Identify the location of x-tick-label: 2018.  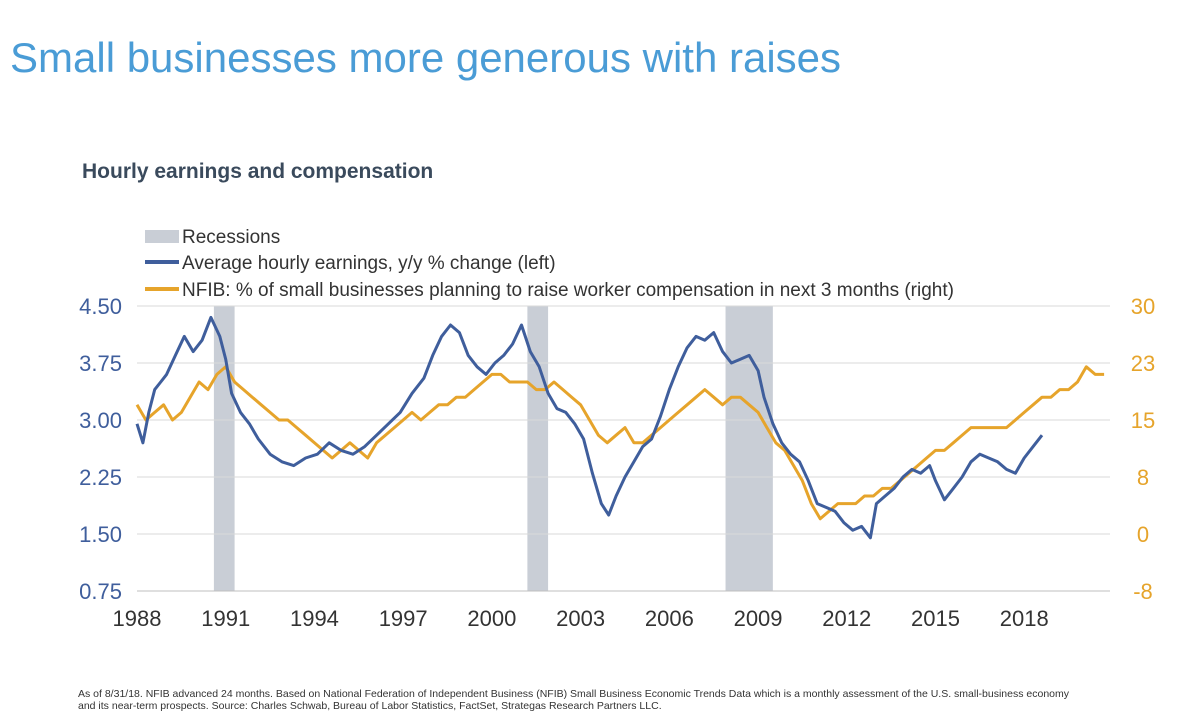
(1024, 618).